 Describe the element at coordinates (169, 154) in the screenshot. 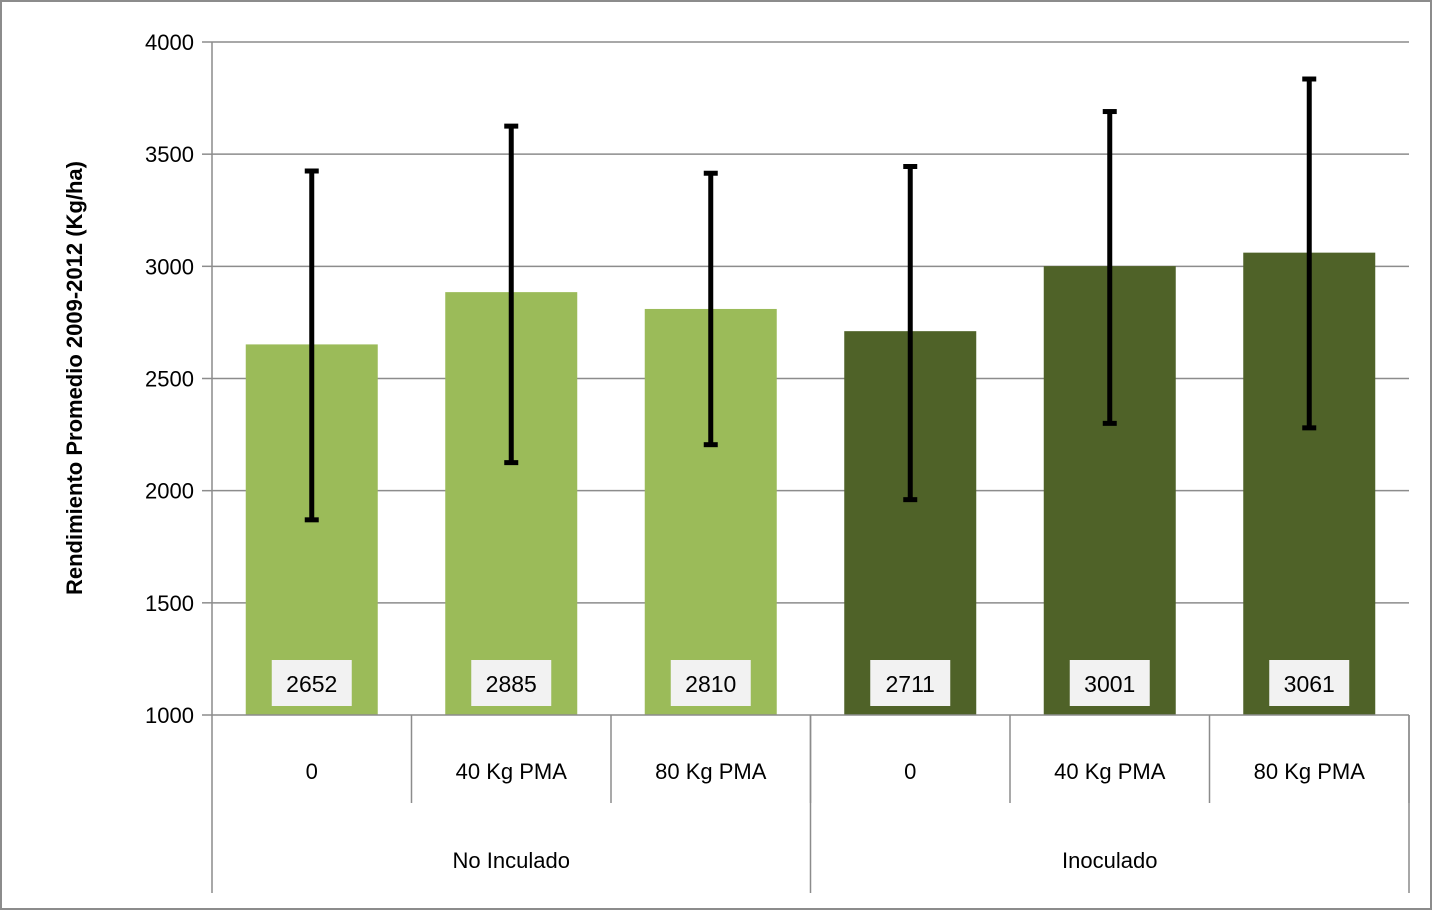

I see `y-tick-label: 3500` at that location.